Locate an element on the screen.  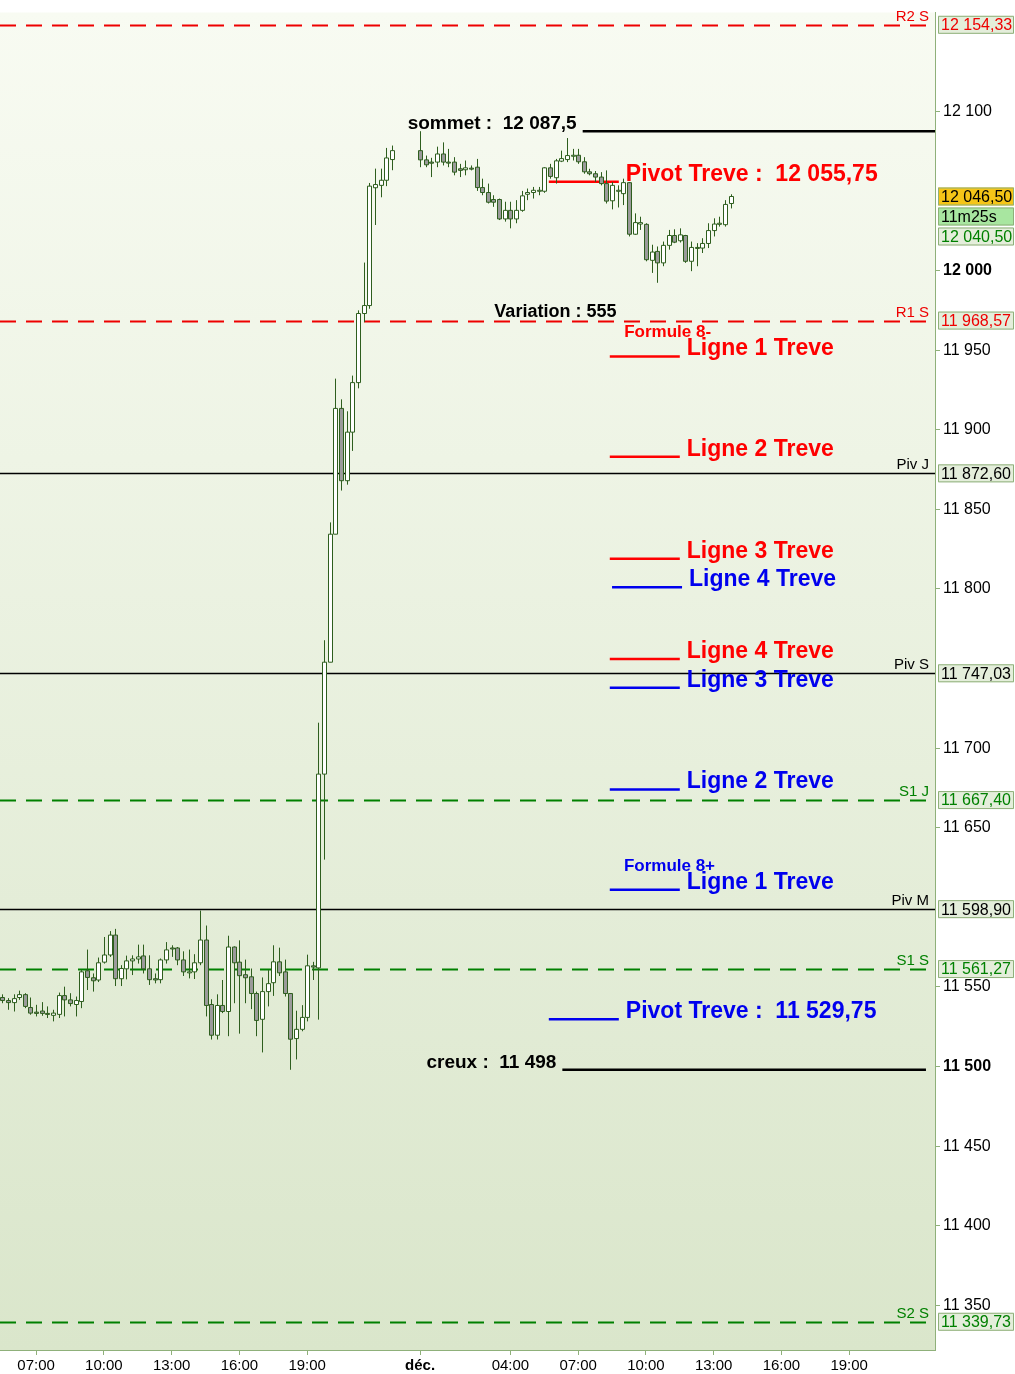
y-tick-label: 11 950 is located at coordinates (967, 349).